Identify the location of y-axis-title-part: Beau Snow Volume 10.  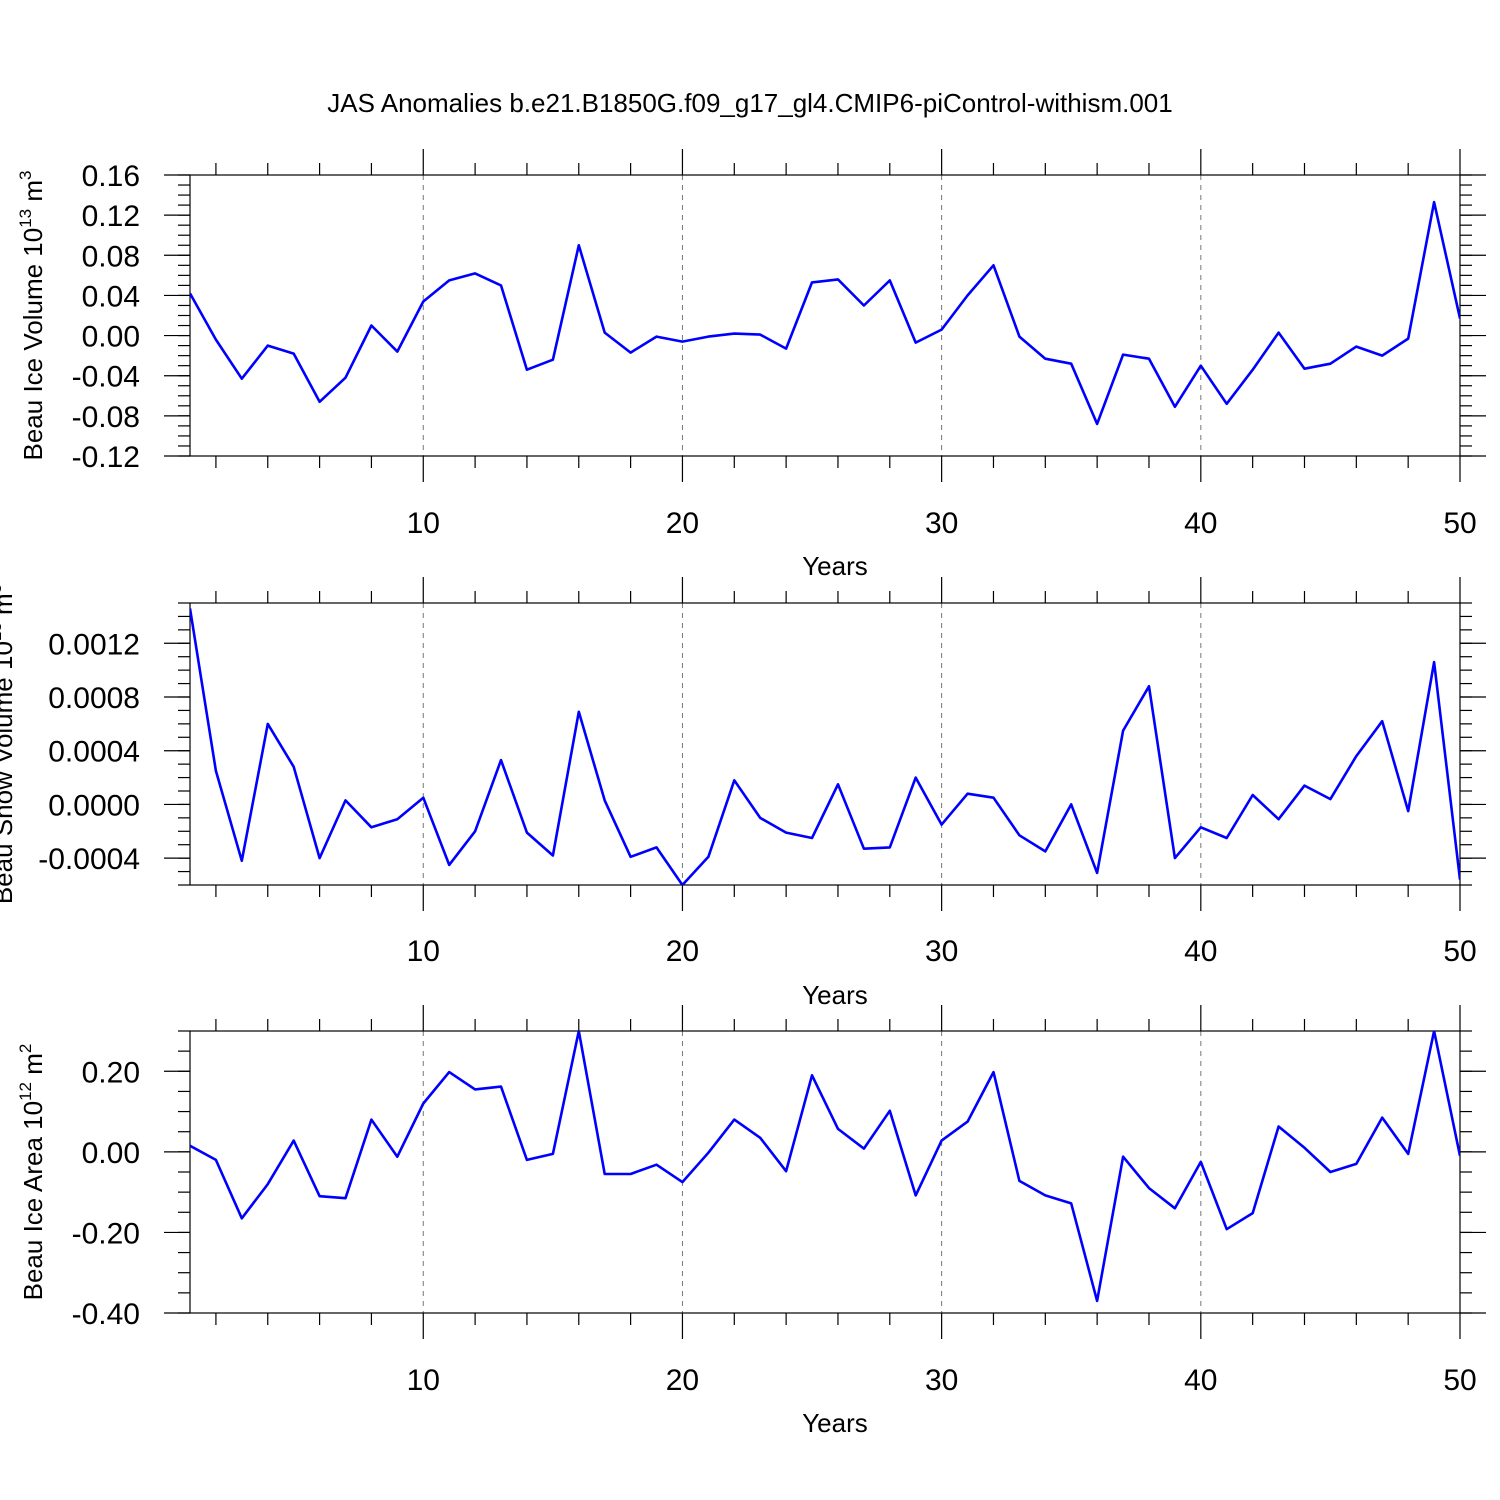
(9, 772).